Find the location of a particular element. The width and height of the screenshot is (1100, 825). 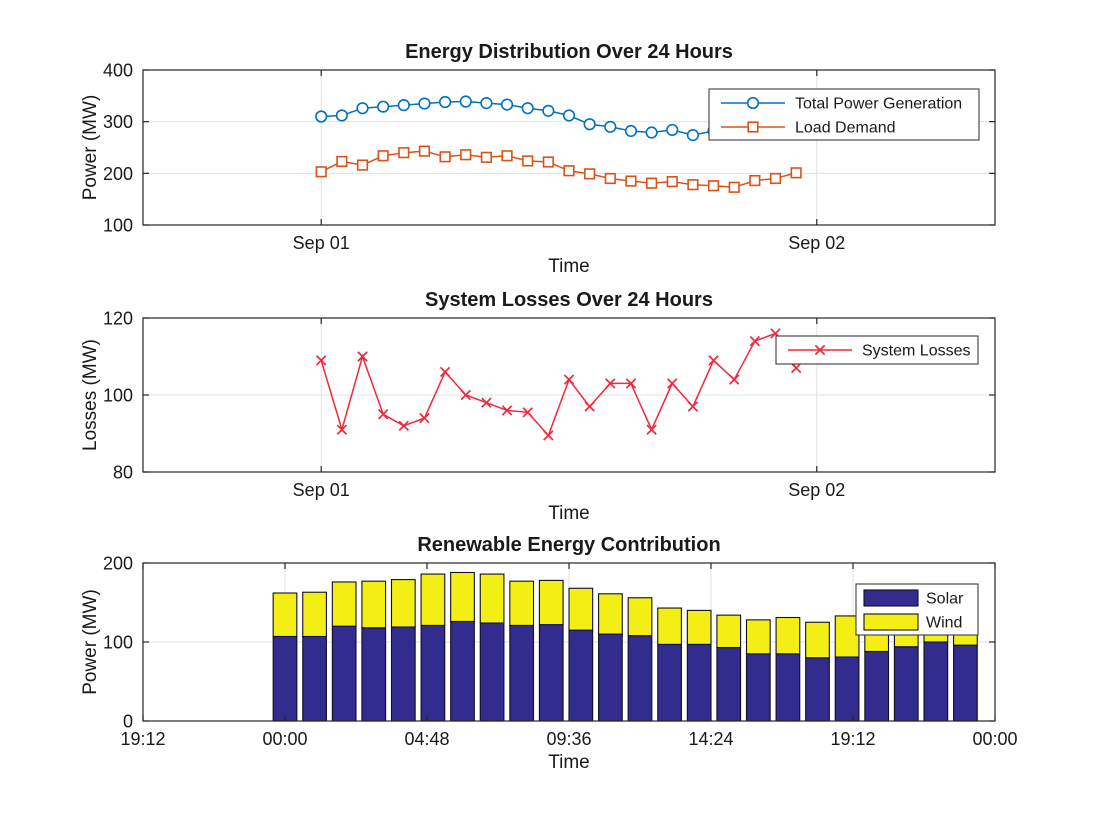

legend-label: Solar is located at coordinates (945, 599).